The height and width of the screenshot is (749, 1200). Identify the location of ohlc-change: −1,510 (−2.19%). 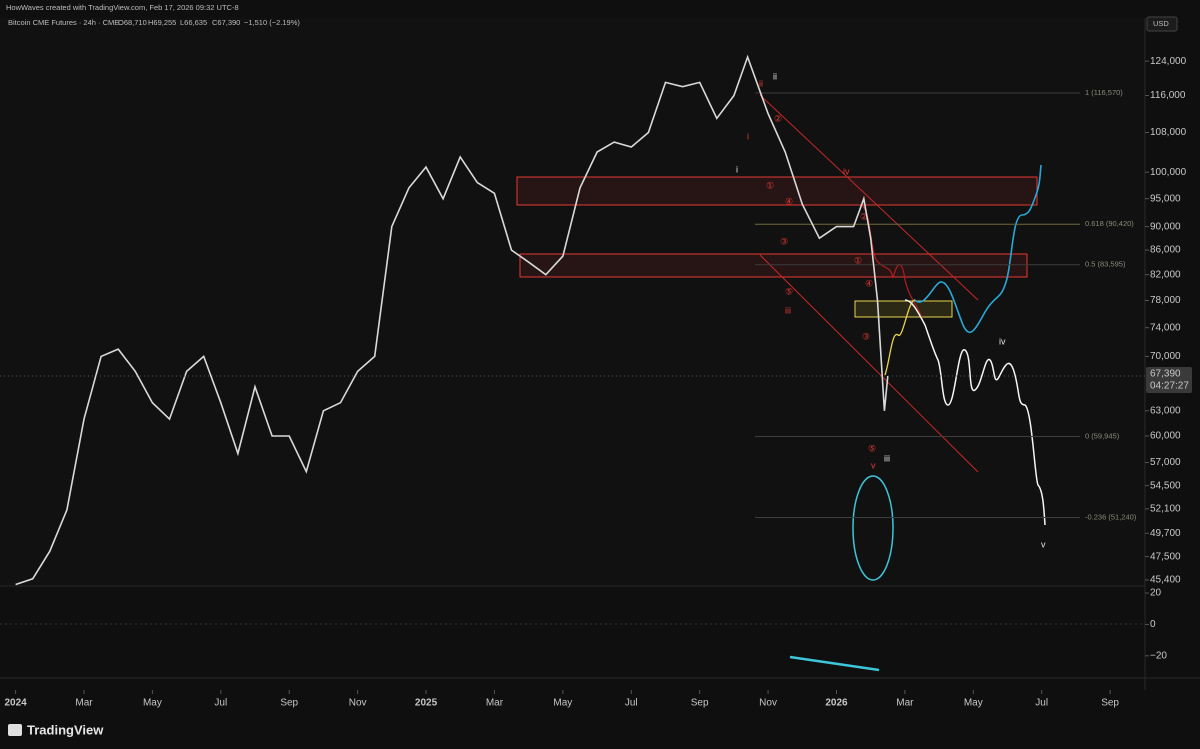
(272, 22).